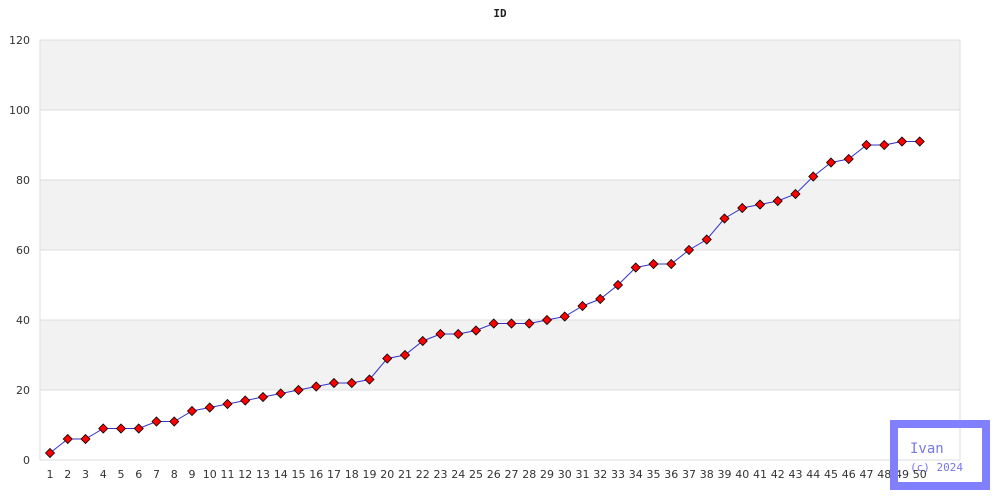  I want to click on x-tick-label: 5, so click(121, 474).